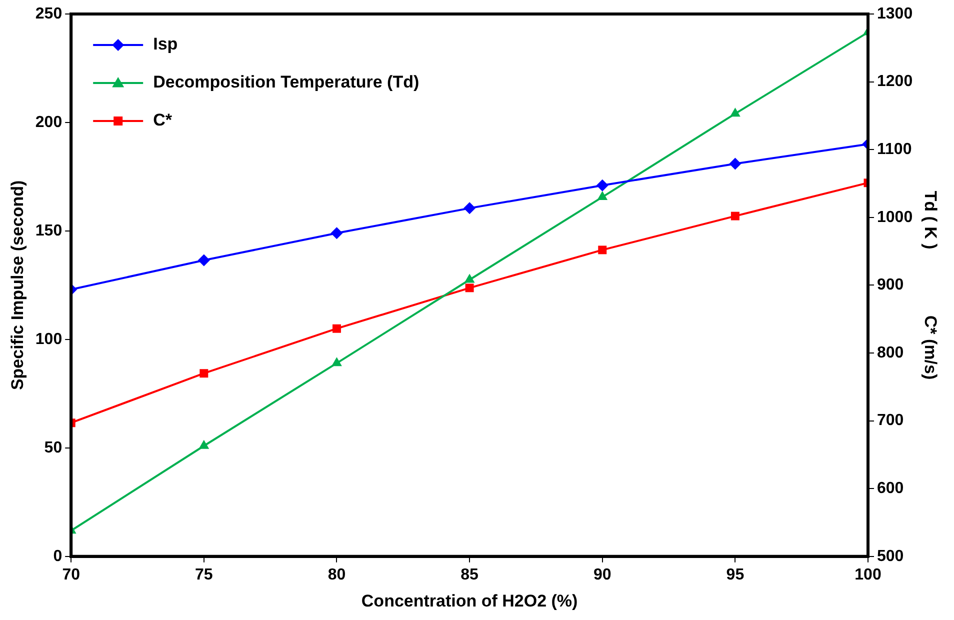 Image resolution: width=954 pixels, height=620 pixels. I want to click on y2-tick-label: 500, so click(890, 556).